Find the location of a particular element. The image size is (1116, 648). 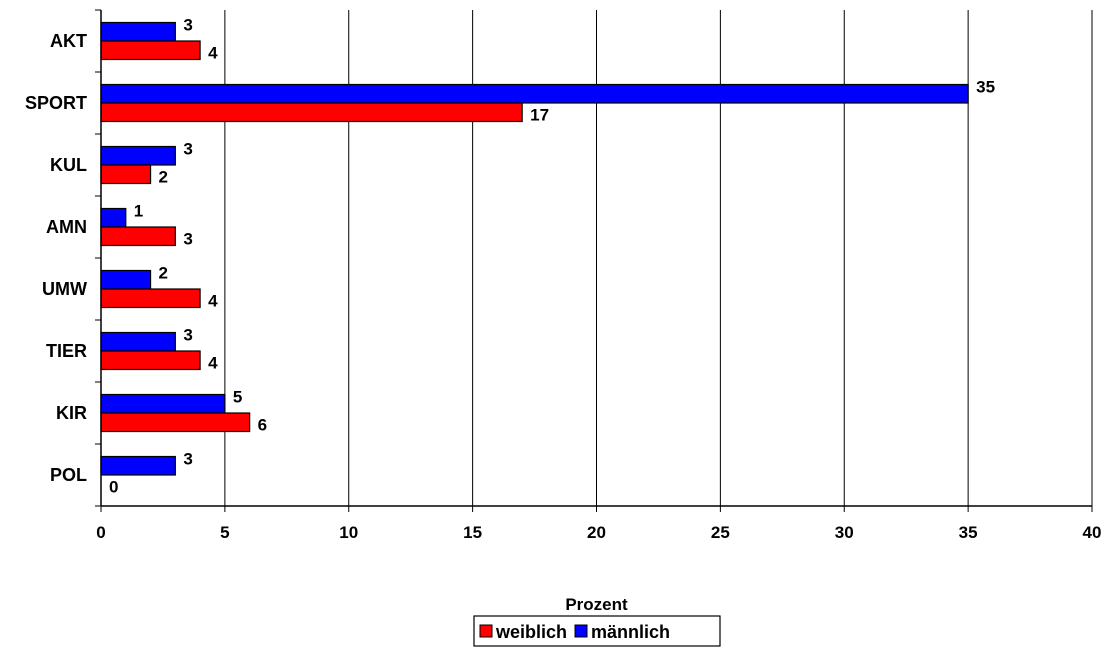

data-label: 6 is located at coordinates (262, 425).